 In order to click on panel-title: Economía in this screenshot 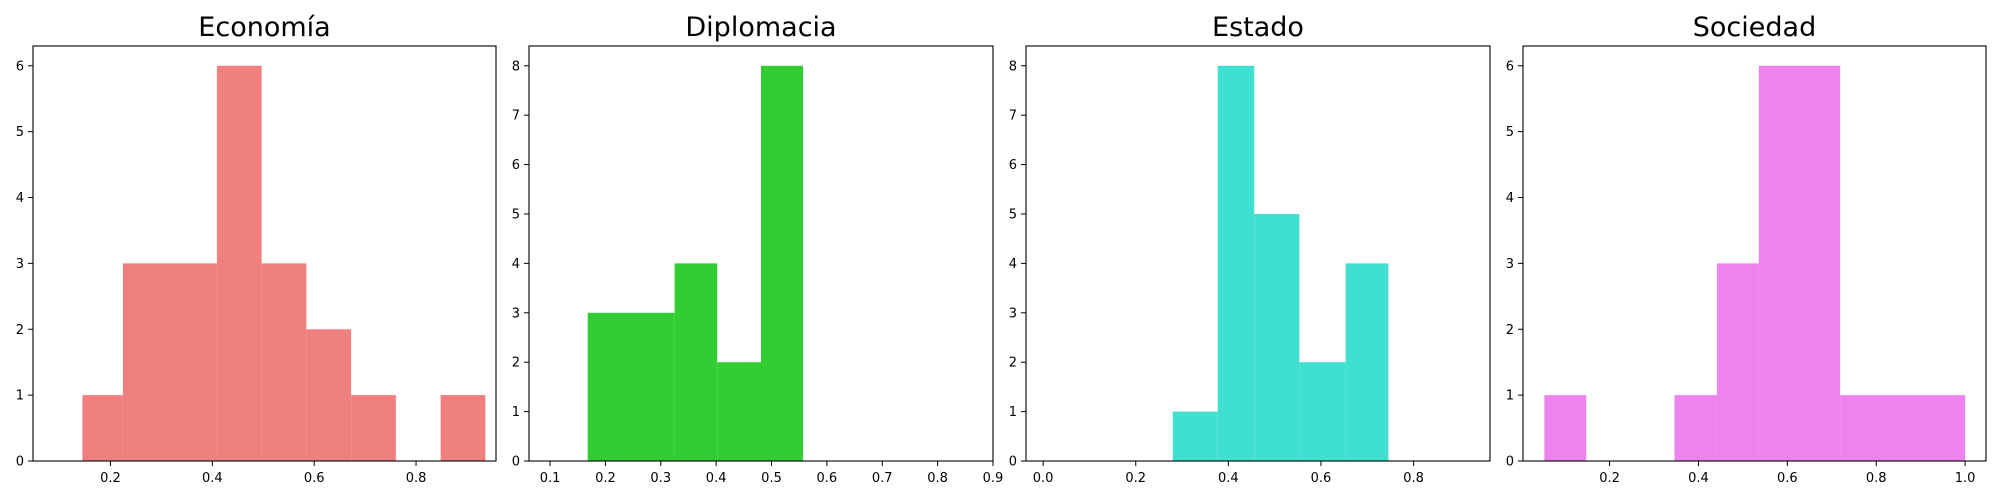, I will do `click(264, 27)`.